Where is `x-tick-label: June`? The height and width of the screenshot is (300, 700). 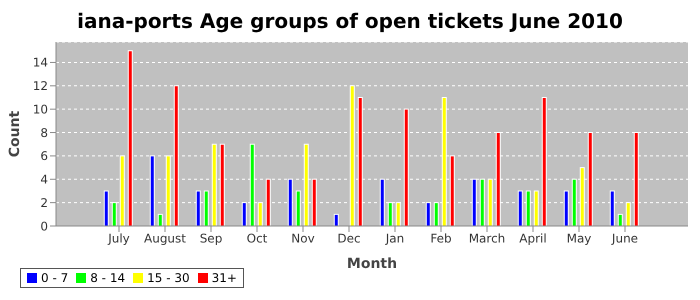 x-tick-label: June is located at coordinates (624, 239).